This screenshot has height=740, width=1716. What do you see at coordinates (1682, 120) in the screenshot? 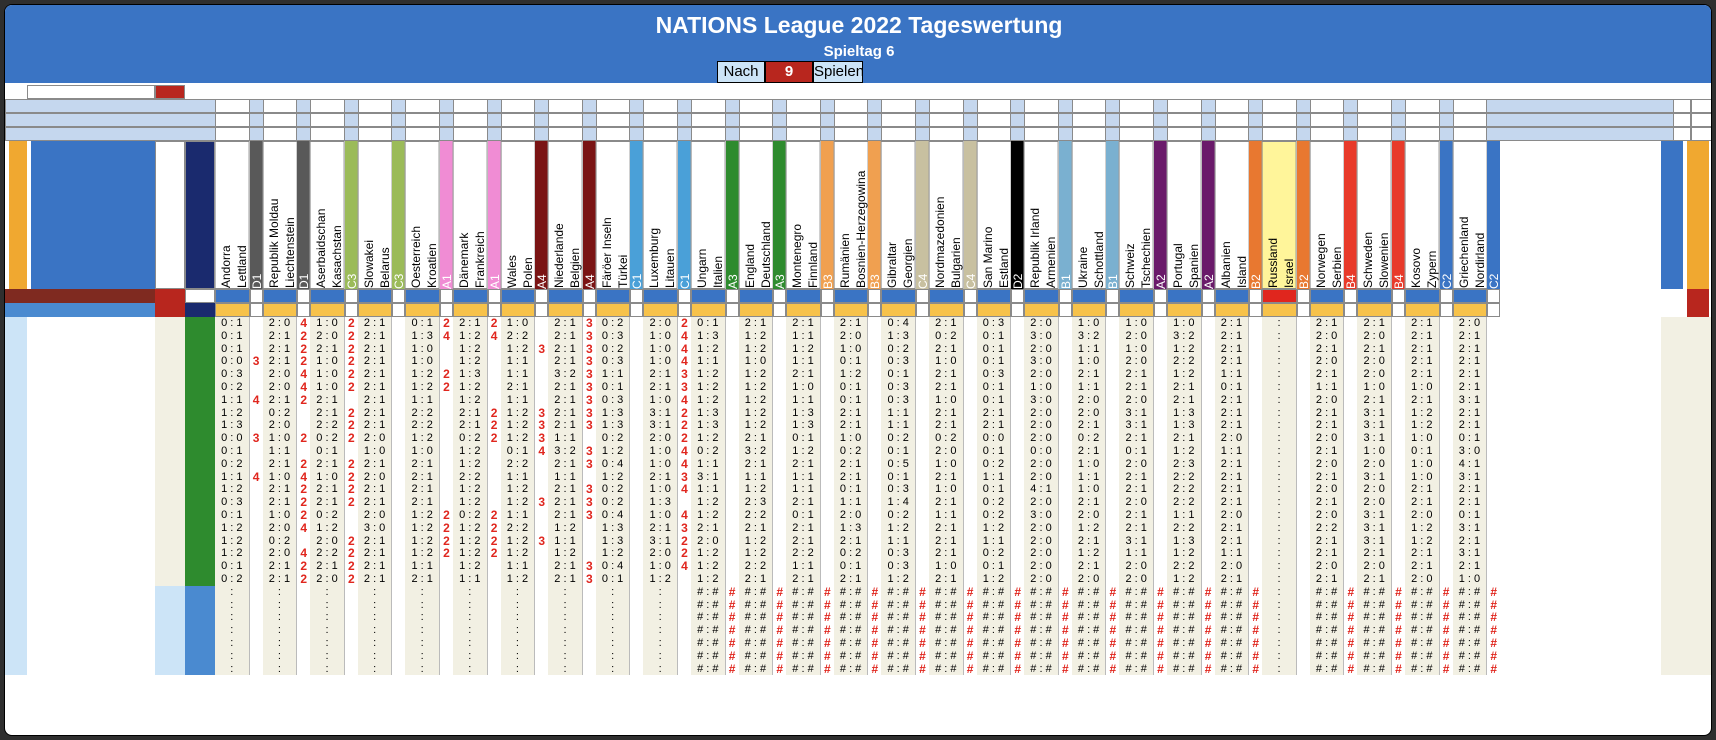
I see `gp-label` at bounding box center [1682, 120].